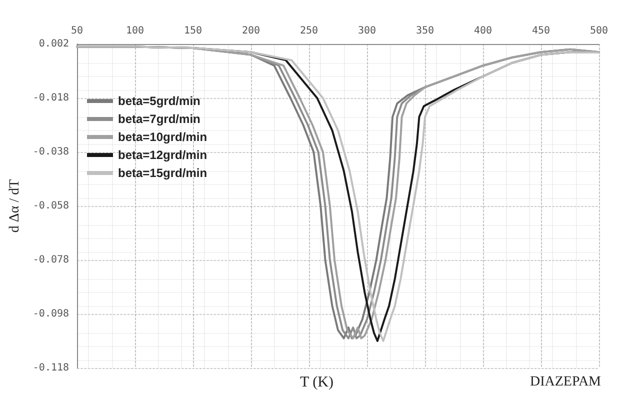 This screenshot has width=625, height=401. I want to click on legend-label: beta=5grd/min, so click(159, 101).